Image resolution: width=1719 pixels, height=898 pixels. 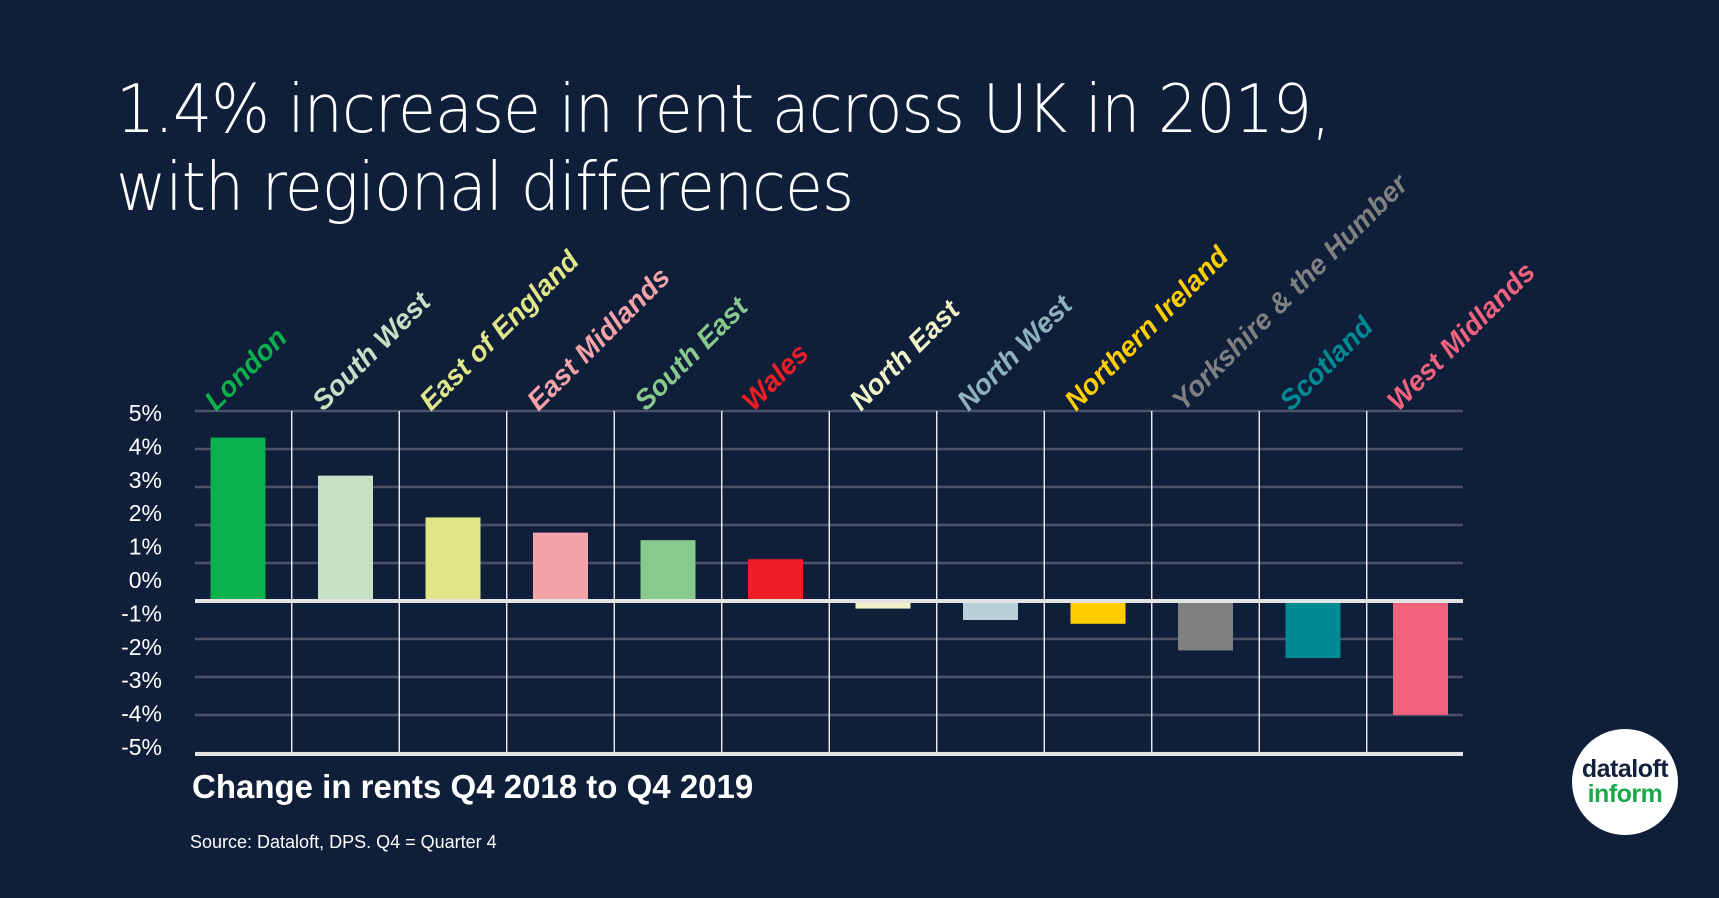 I want to click on bar-north-east, so click(x=883, y=605).